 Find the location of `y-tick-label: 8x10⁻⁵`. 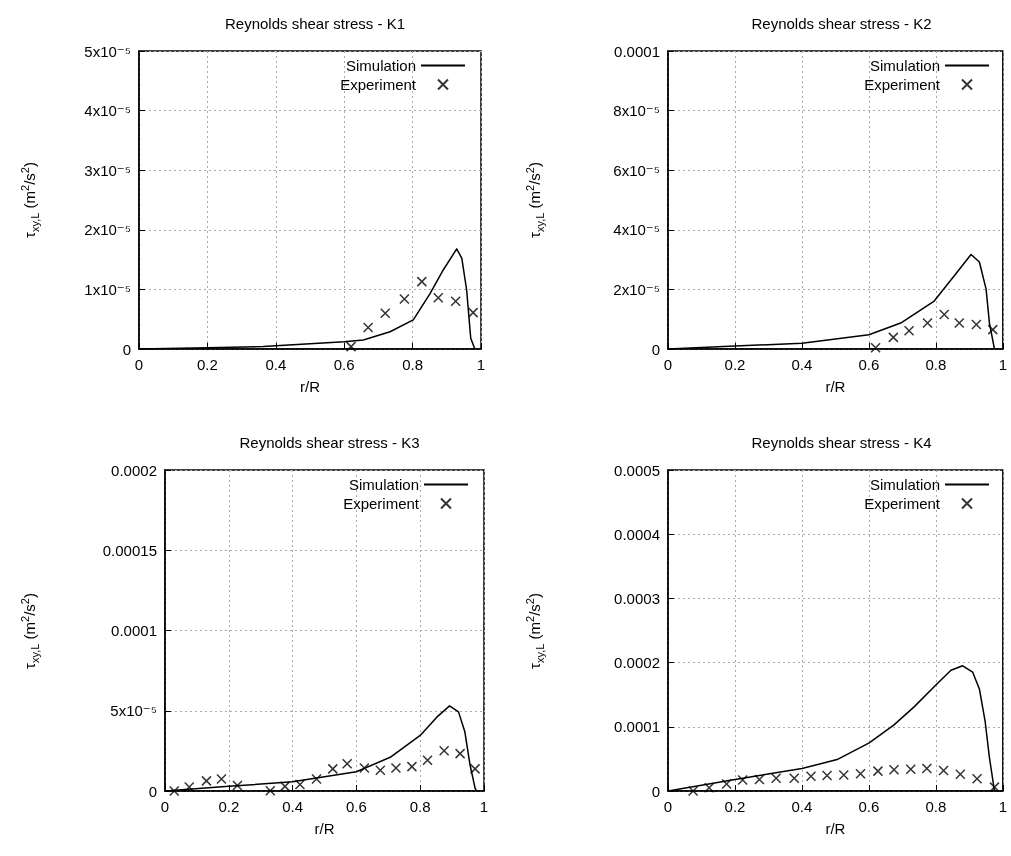

y-tick-label: 8x10⁻⁵ is located at coordinates (636, 111).